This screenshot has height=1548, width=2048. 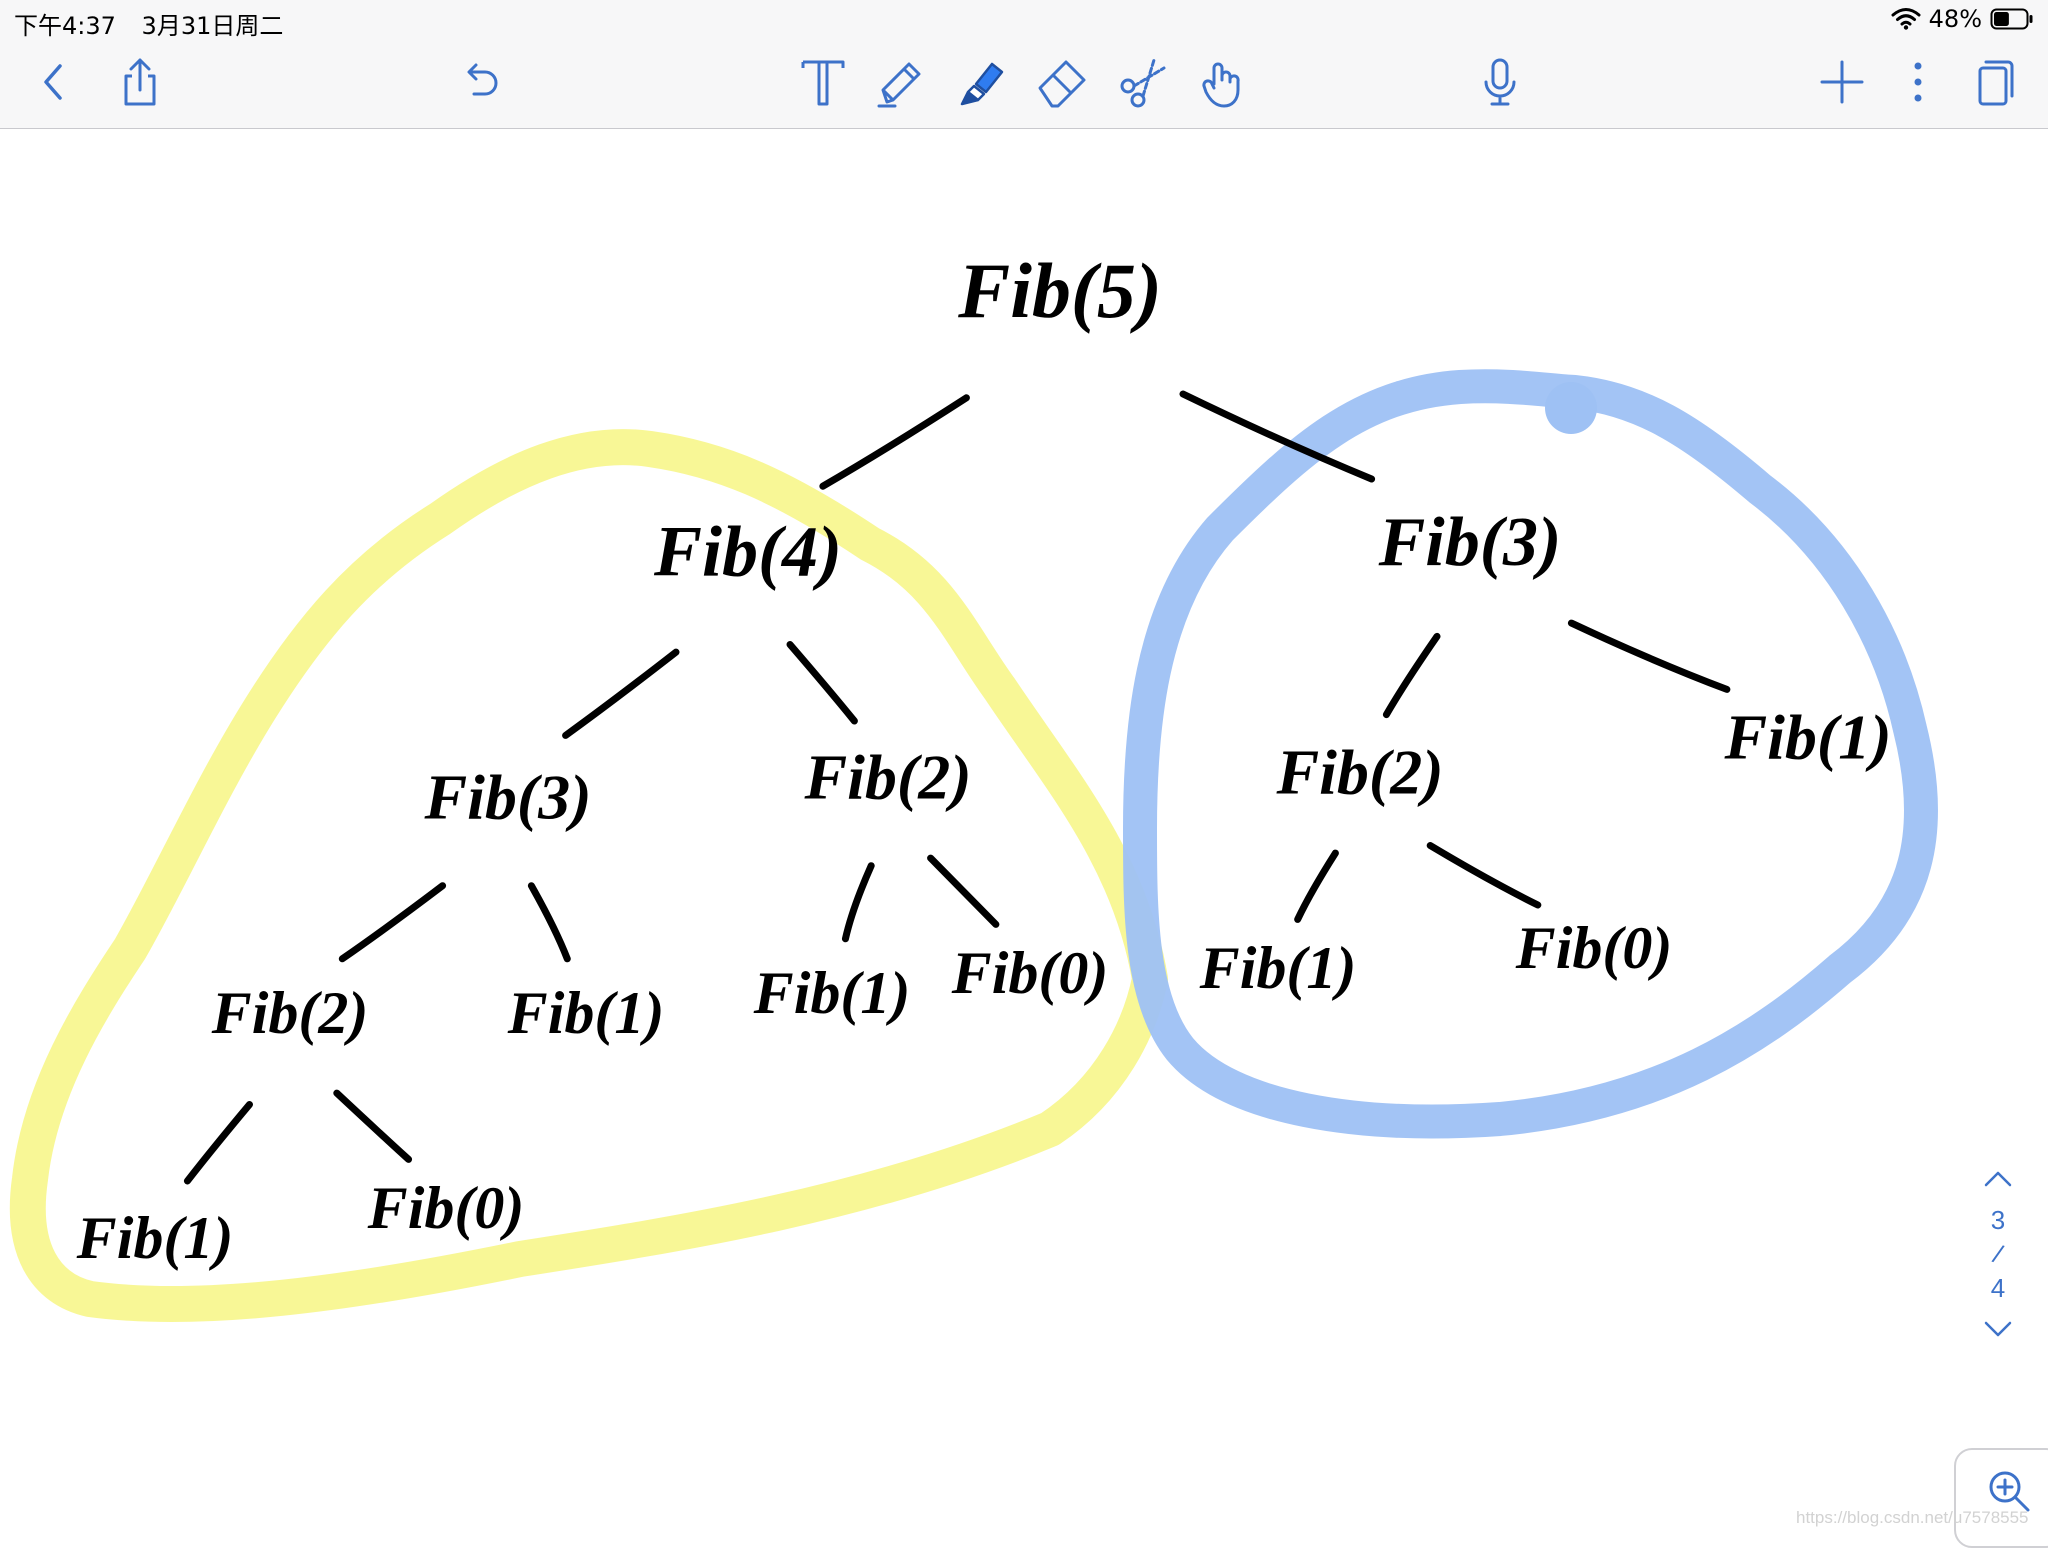 I want to click on status-right: 48%, so click(x=1962, y=19).